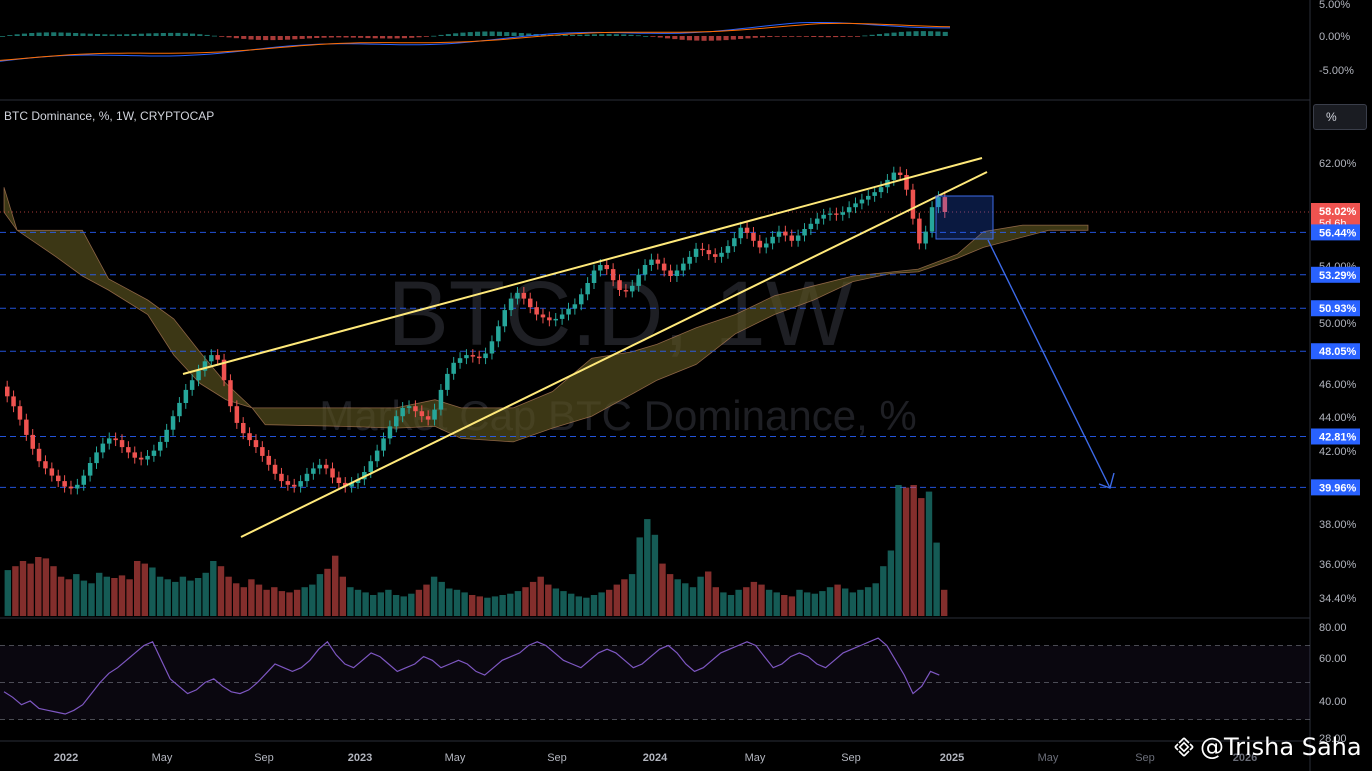 The width and height of the screenshot is (1372, 771). I want to click on last-price-value: 58.02%, so click(1338, 212).